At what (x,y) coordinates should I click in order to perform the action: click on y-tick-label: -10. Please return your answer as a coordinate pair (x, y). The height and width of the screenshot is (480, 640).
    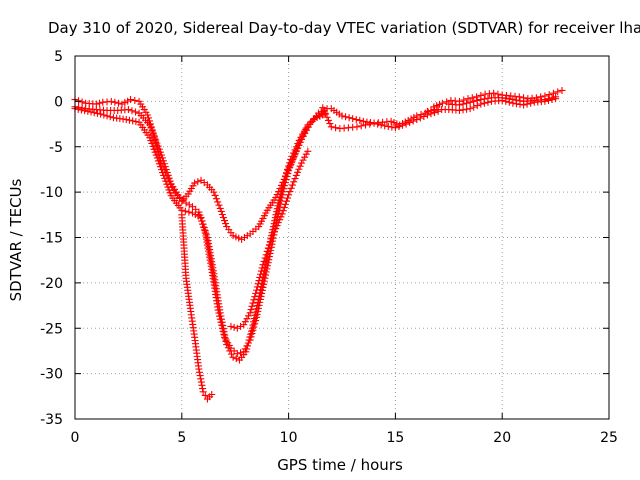
    Looking at the image, I should click on (51, 193).